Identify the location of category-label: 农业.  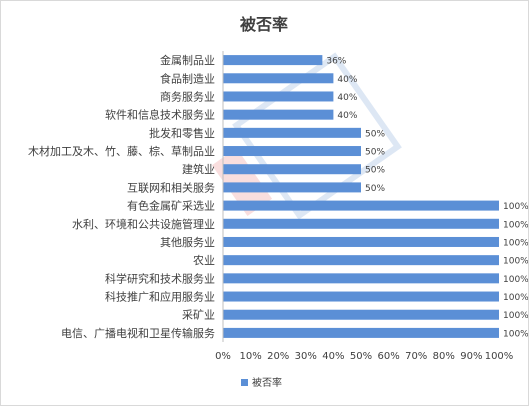
(204, 260).